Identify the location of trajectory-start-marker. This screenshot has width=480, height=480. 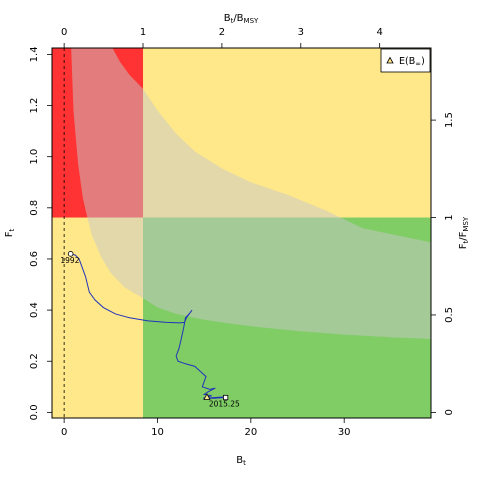
(70, 254).